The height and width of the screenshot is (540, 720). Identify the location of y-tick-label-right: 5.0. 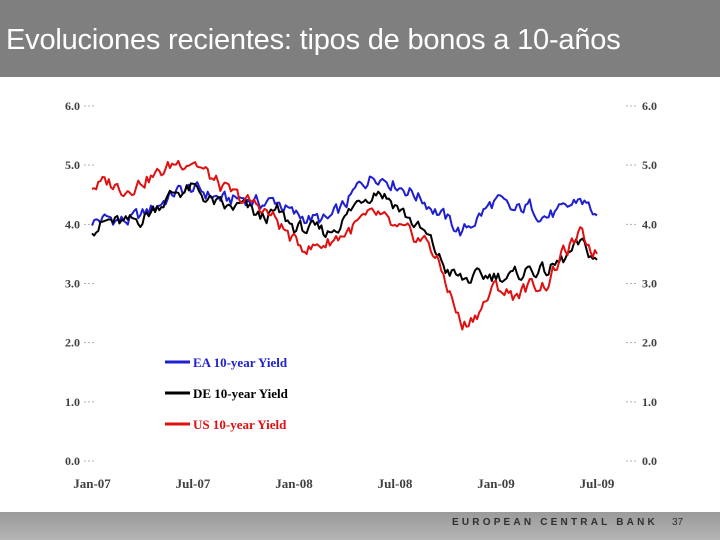
(649, 165).